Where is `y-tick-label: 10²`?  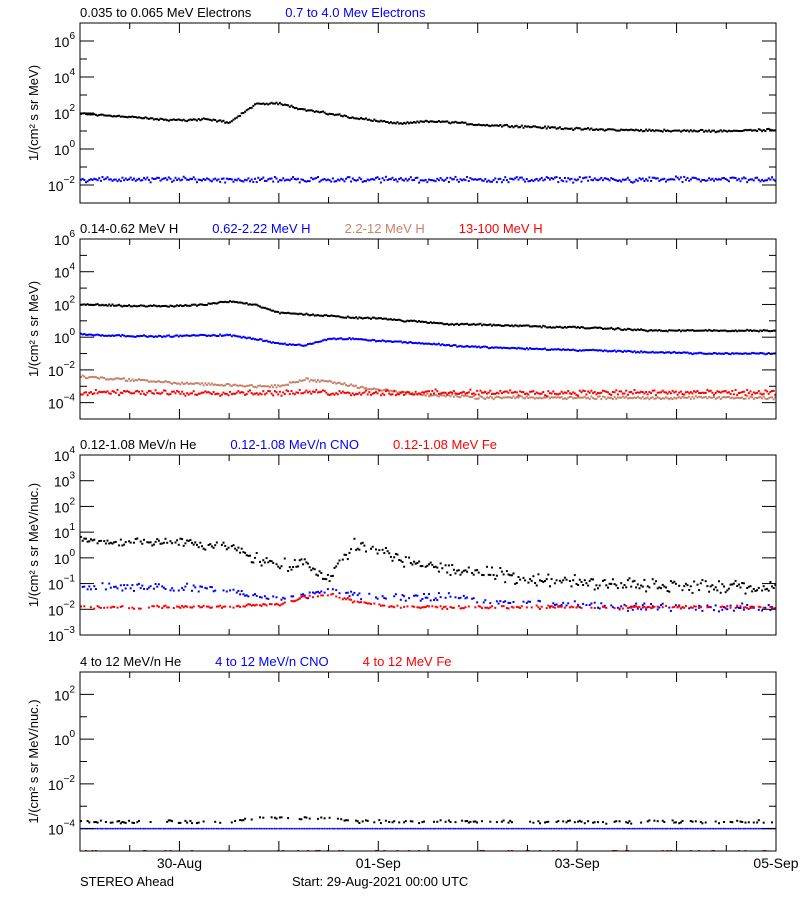
y-tick-label: 10² is located at coordinates (65, 505).